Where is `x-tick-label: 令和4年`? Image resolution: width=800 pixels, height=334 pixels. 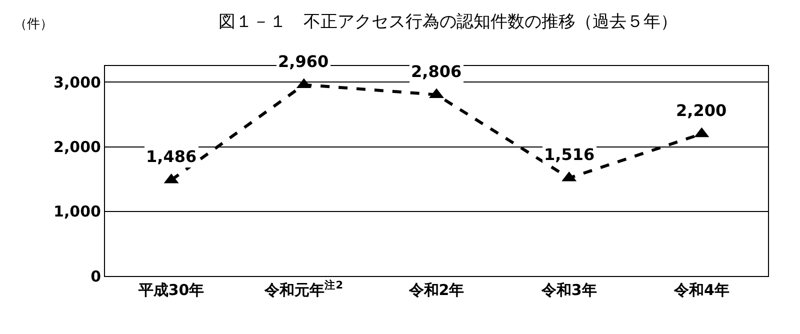 x-tick-label: 令和4年 is located at coordinates (701, 290).